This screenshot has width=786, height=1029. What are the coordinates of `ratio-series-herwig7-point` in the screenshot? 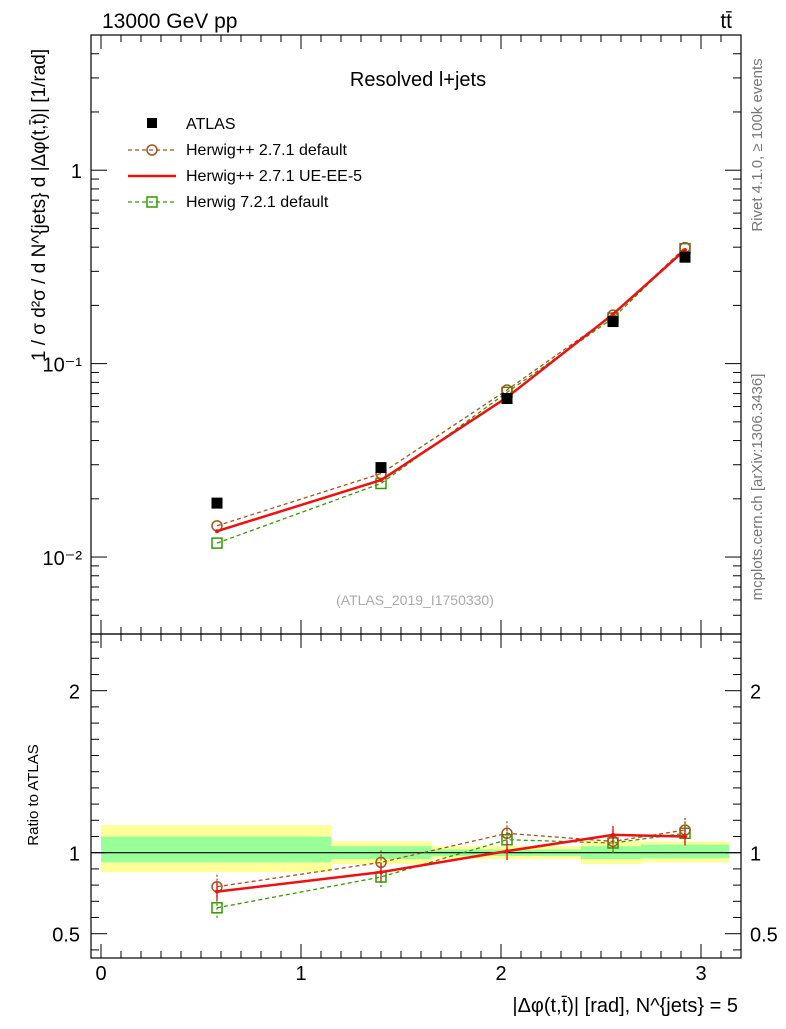 It's located at (217, 908).